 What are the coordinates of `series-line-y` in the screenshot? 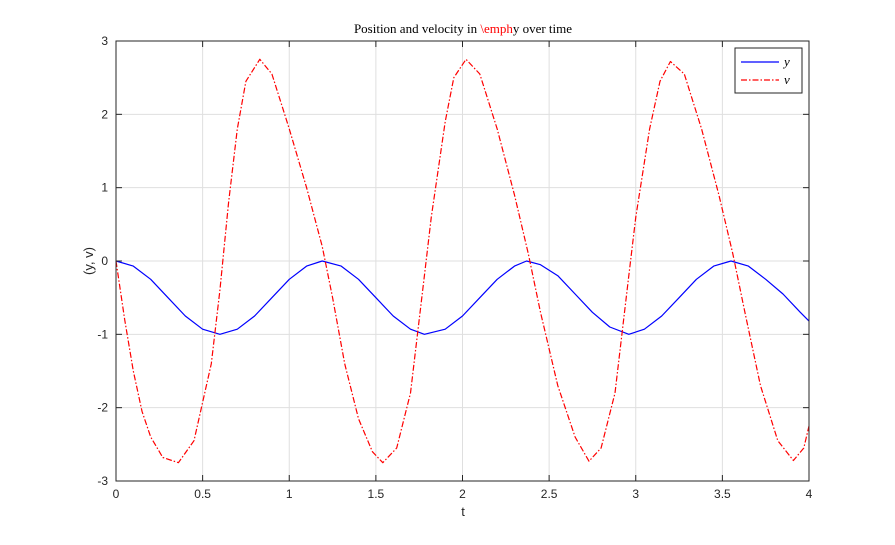 It's located at (462, 297).